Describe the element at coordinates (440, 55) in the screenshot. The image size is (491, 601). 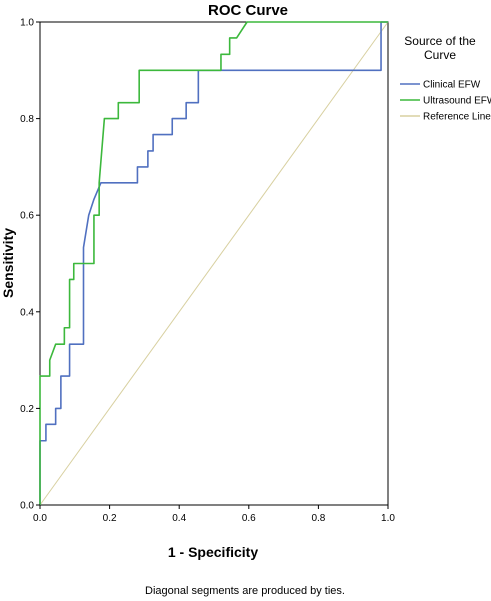
I see `legend-title-line-2: Curve` at that location.